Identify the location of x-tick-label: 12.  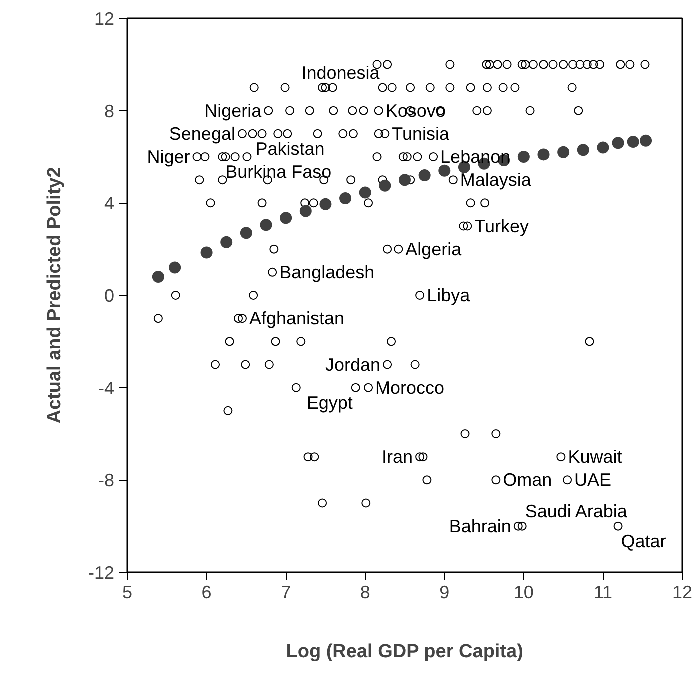
(682, 592).